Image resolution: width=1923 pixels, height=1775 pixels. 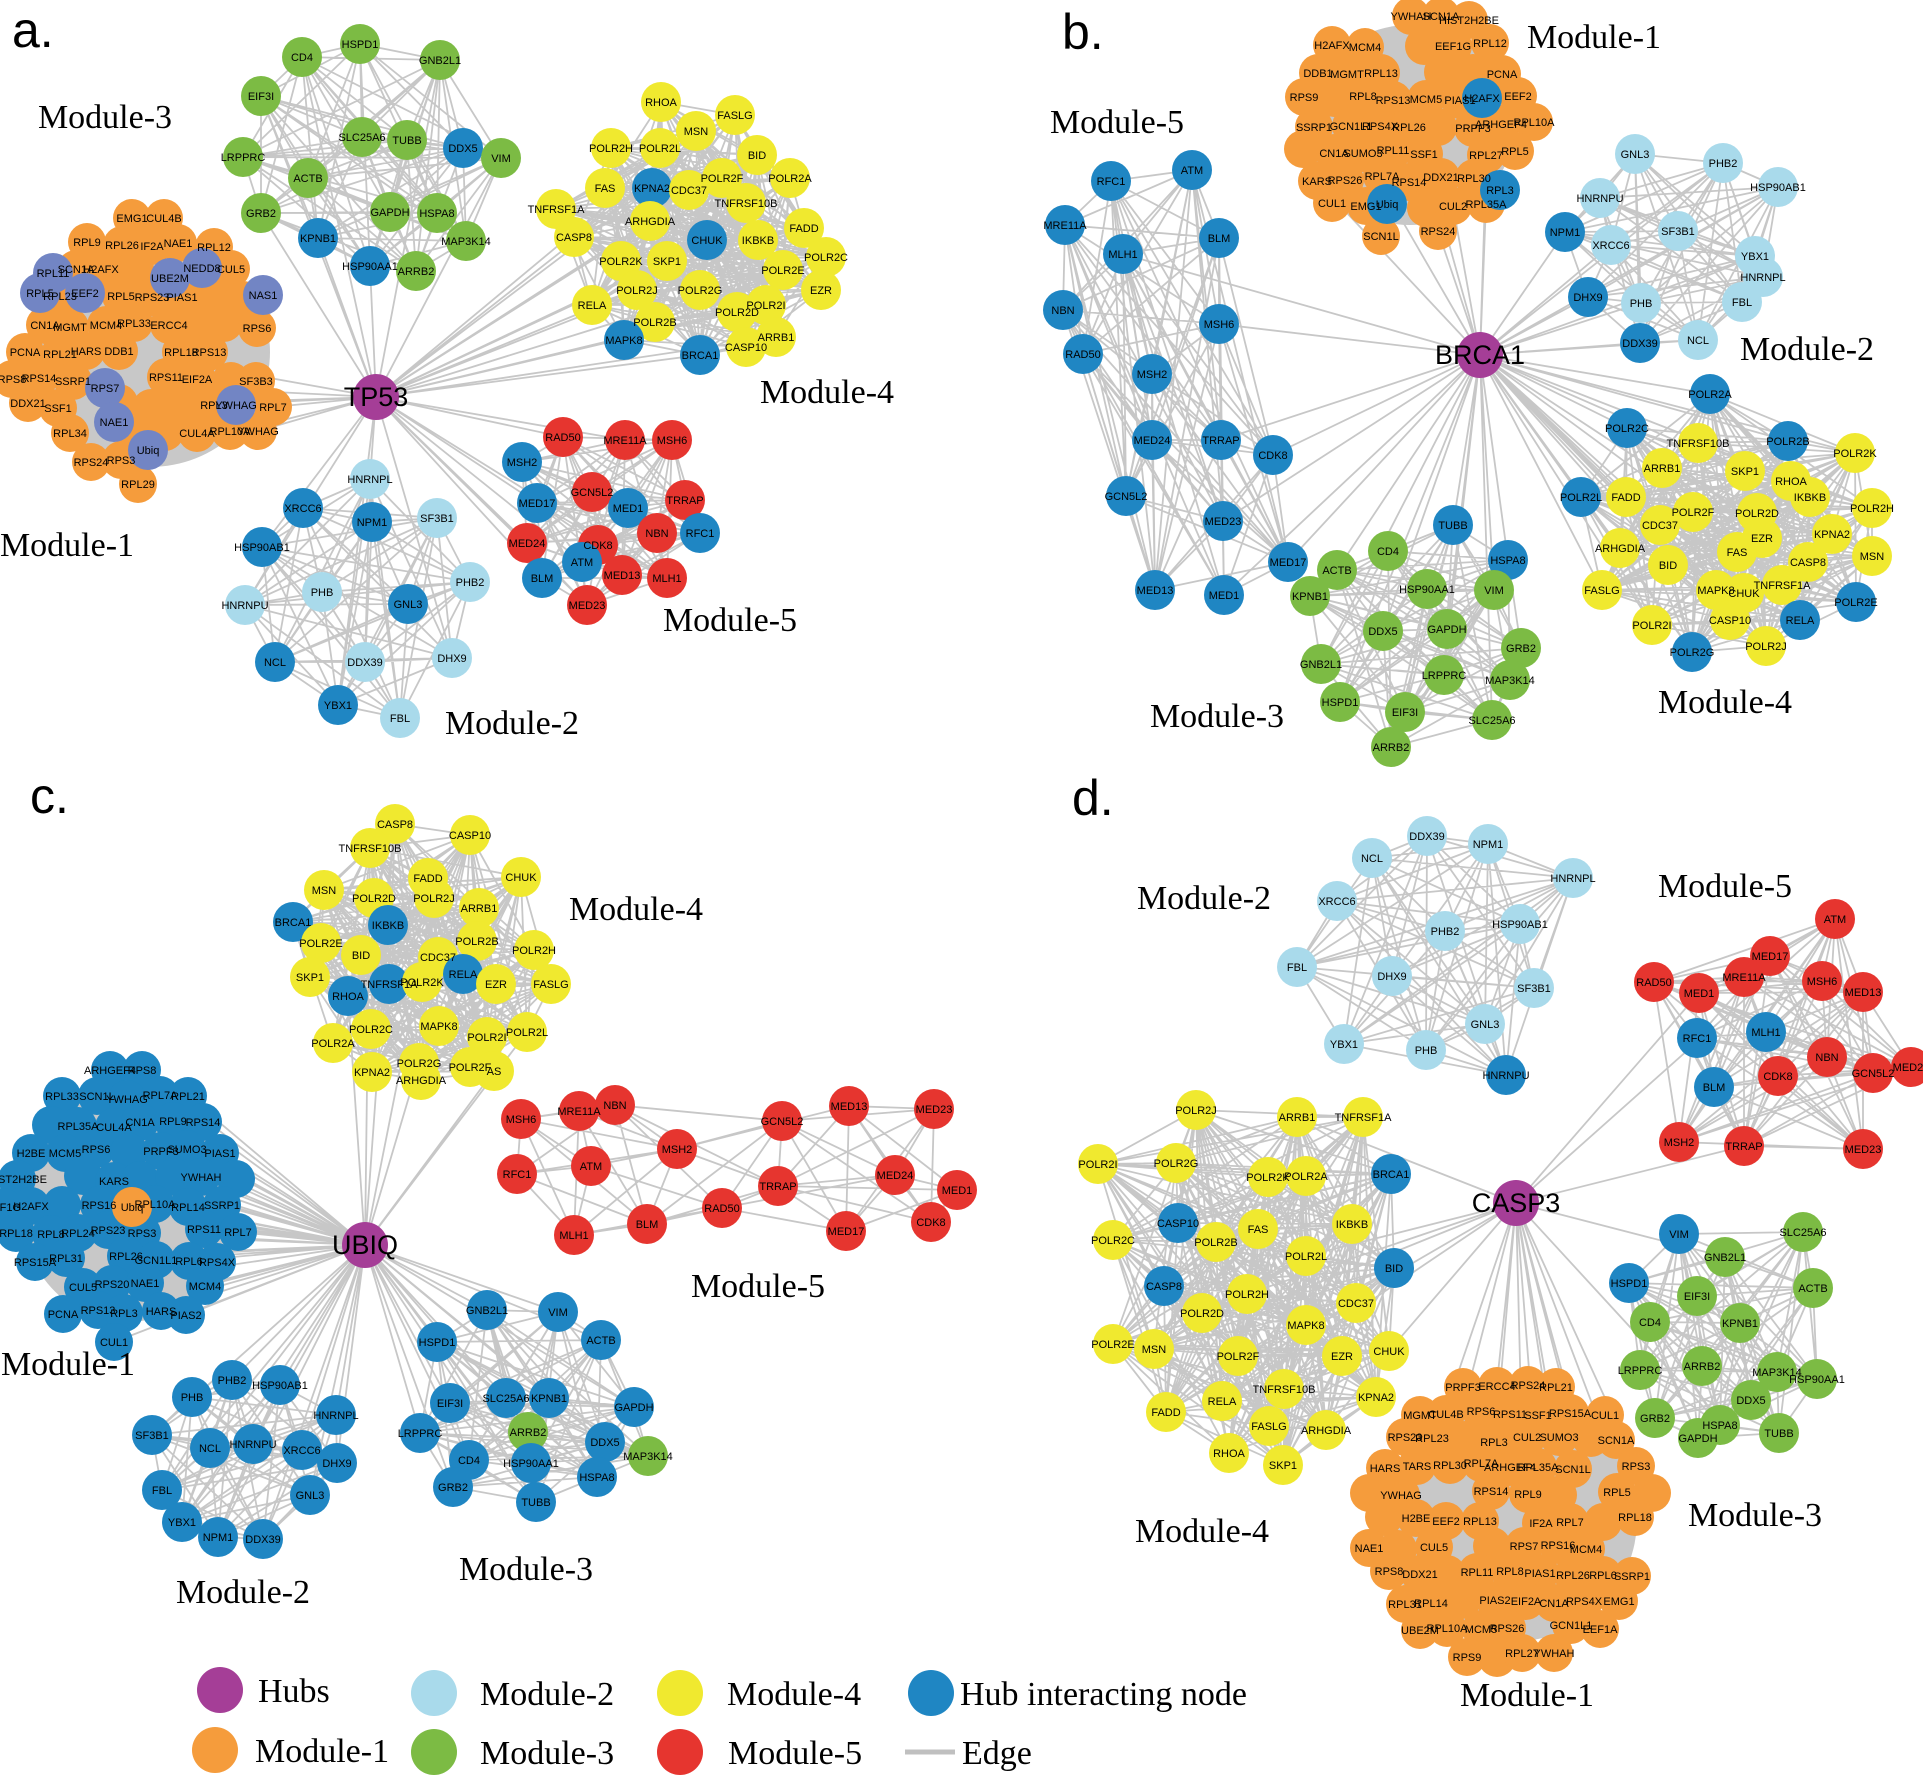 I want to click on svg-text: RPS26, so click(x=1507, y=1629).